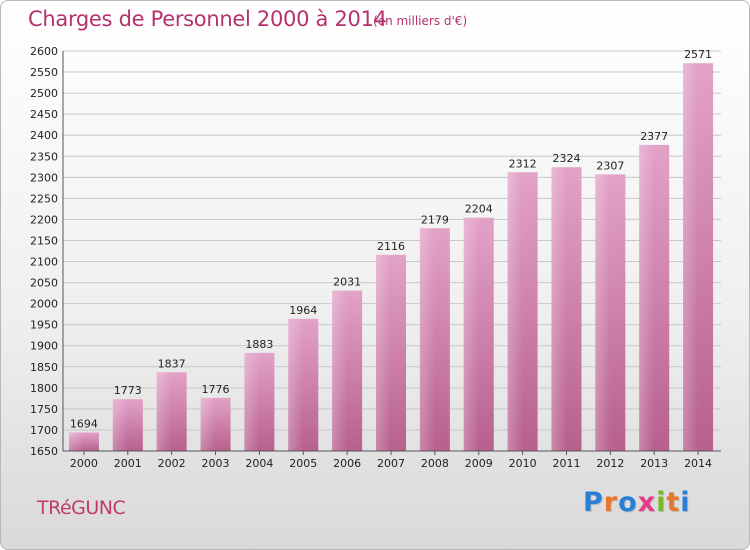  What do you see at coordinates (44, 388) in the screenshot?
I see `y-tick-label: 1800` at bounding box center [44, 388].